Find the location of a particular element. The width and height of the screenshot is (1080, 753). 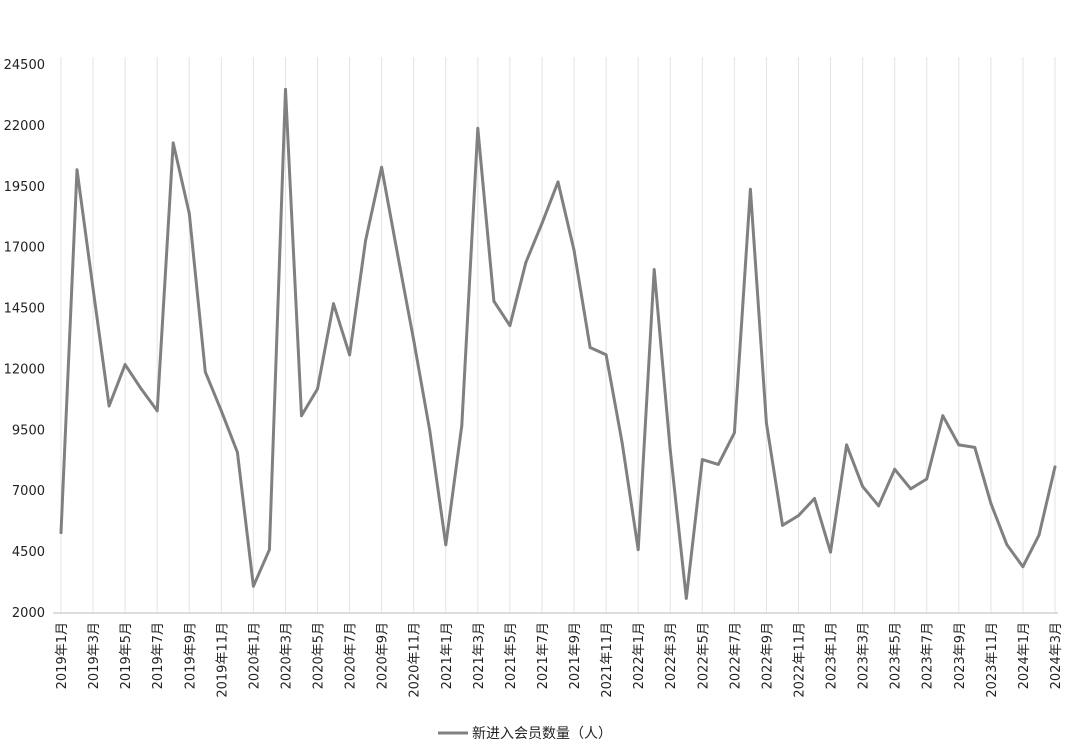

x-tick-label: 2024年3月 is located at coordinates (1056, 655).